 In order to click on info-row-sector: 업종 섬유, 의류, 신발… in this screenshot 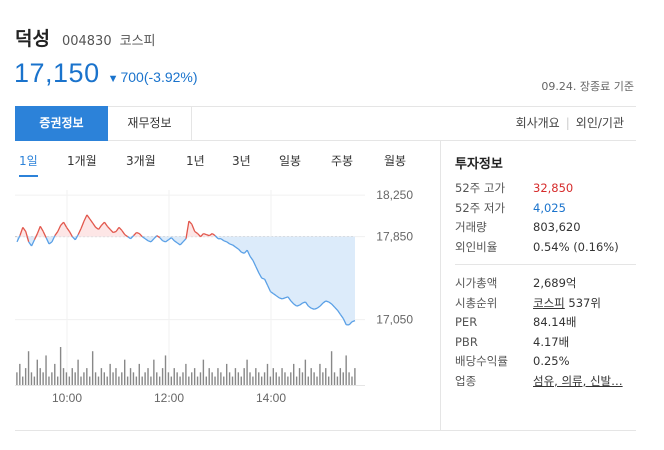, I will do `click(545, 382)`.